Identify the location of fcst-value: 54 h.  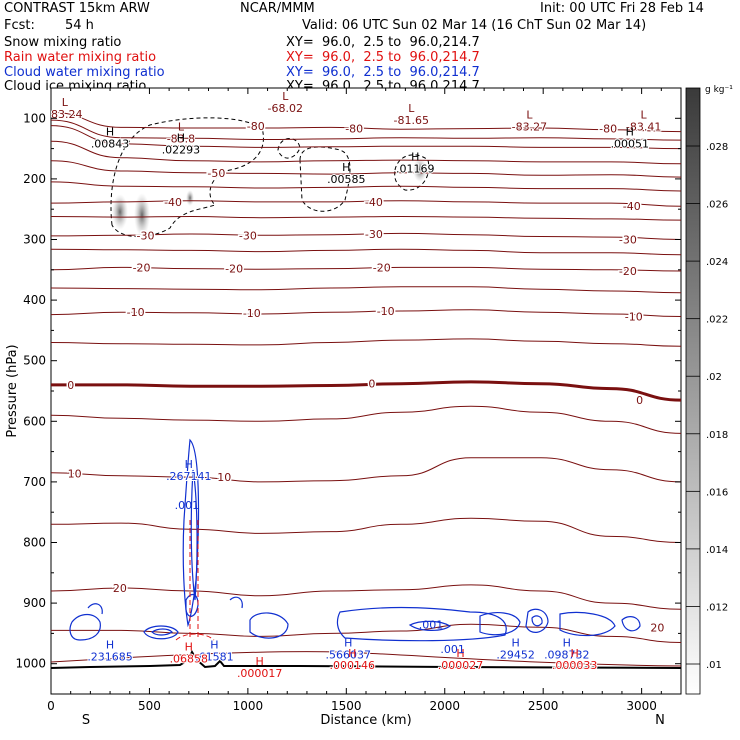
(79, 25).